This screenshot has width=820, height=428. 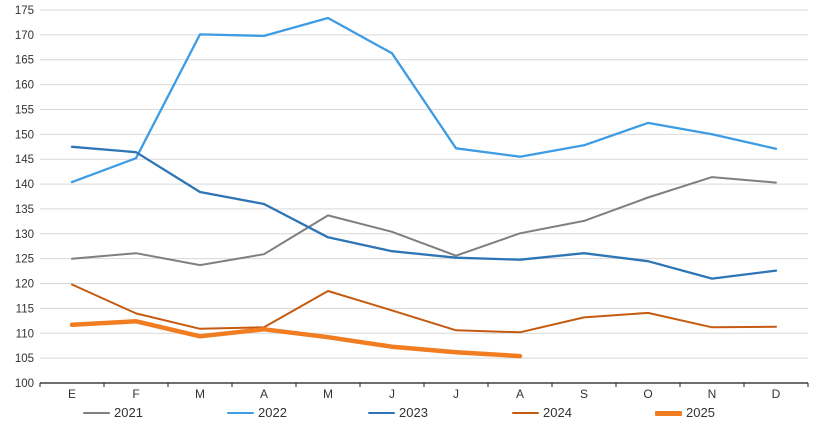 What do you see at coordinates (240, 413) in the screenshot?
I see `legend-line-swatch-2022` at bounding box center [240, 413].